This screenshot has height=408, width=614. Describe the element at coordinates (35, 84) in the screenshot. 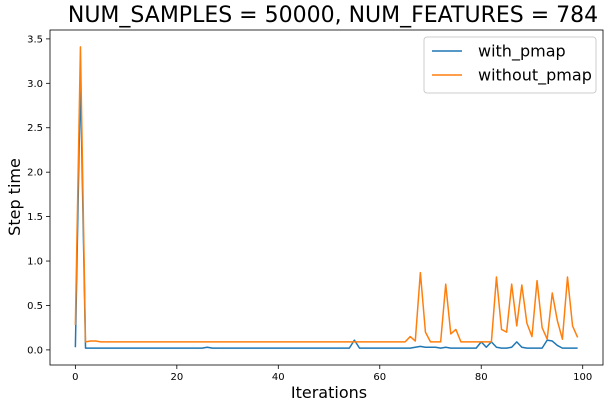

I see `y-tick-label: 3.0` at that location.